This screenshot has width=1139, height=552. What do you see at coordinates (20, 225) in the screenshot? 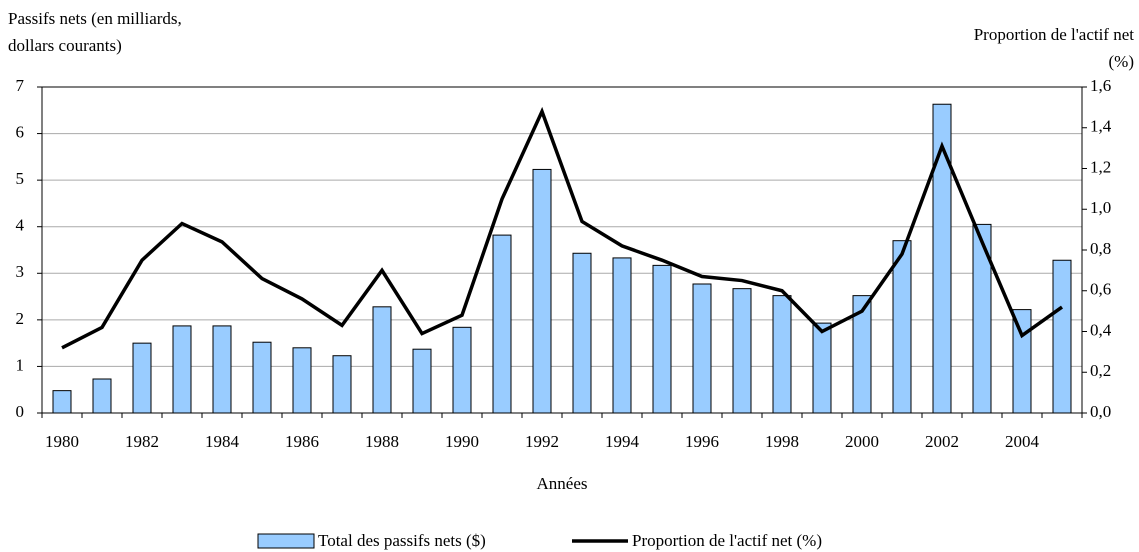
I see `y-tick-label: 4` at bounding box center [20, 225].